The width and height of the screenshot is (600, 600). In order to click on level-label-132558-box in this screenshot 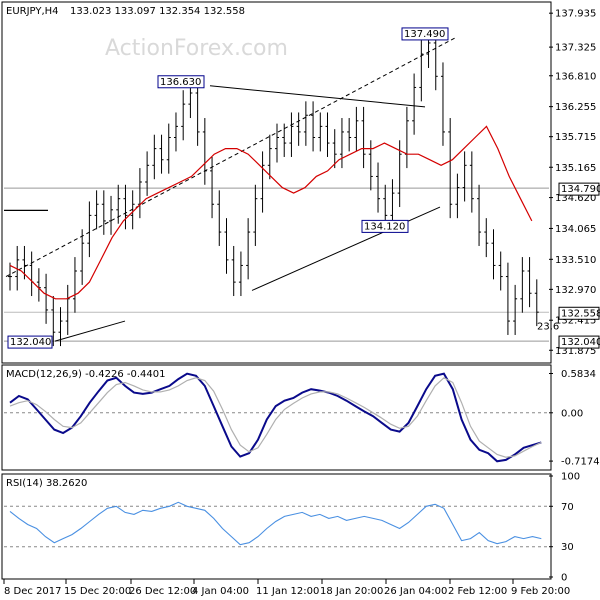, I will do `click(579, 313)`.